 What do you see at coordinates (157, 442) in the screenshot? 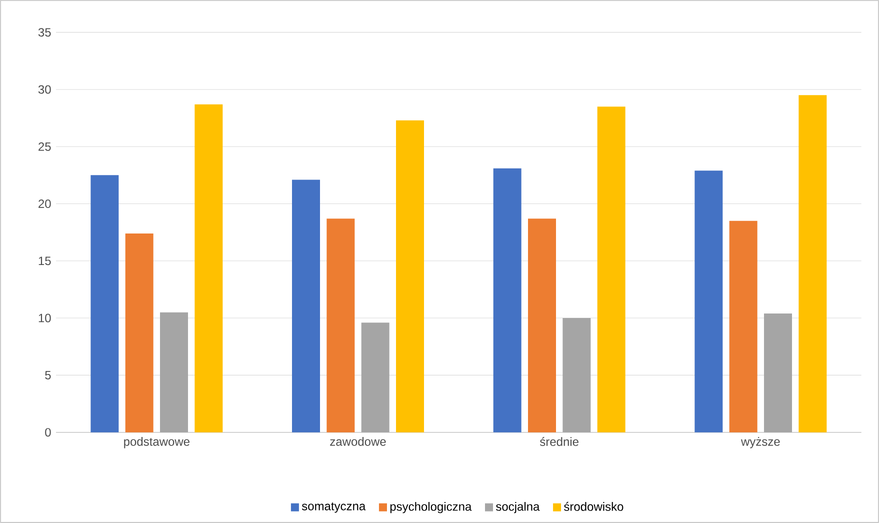
I see `x-tick-label: podstawowe` at bounding box center [157, 442].